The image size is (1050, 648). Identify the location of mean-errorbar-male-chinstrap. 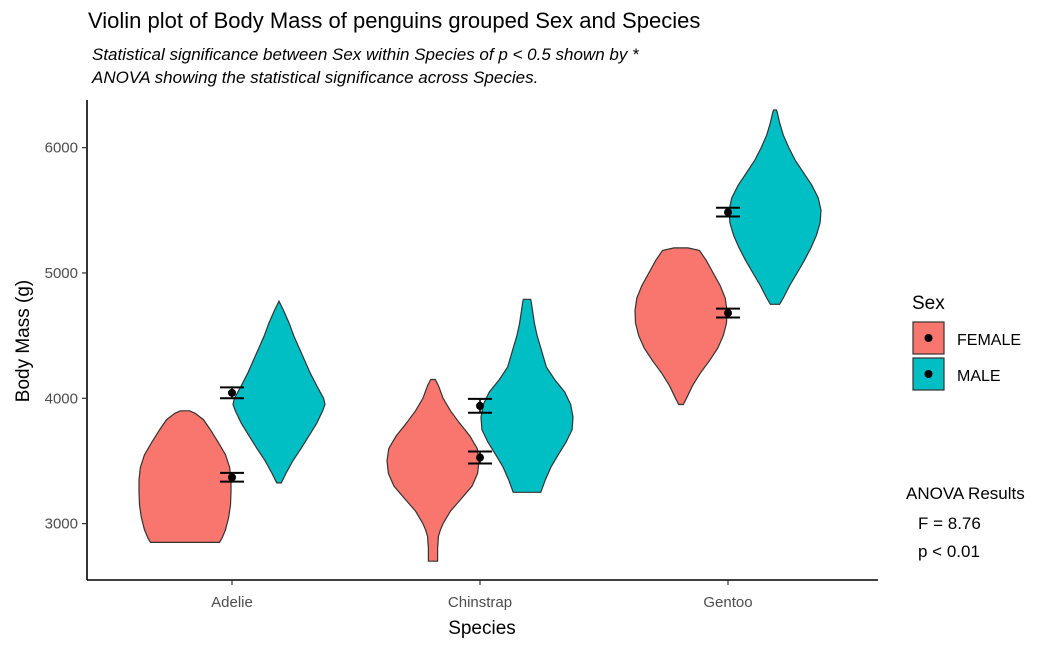
(480, 405).